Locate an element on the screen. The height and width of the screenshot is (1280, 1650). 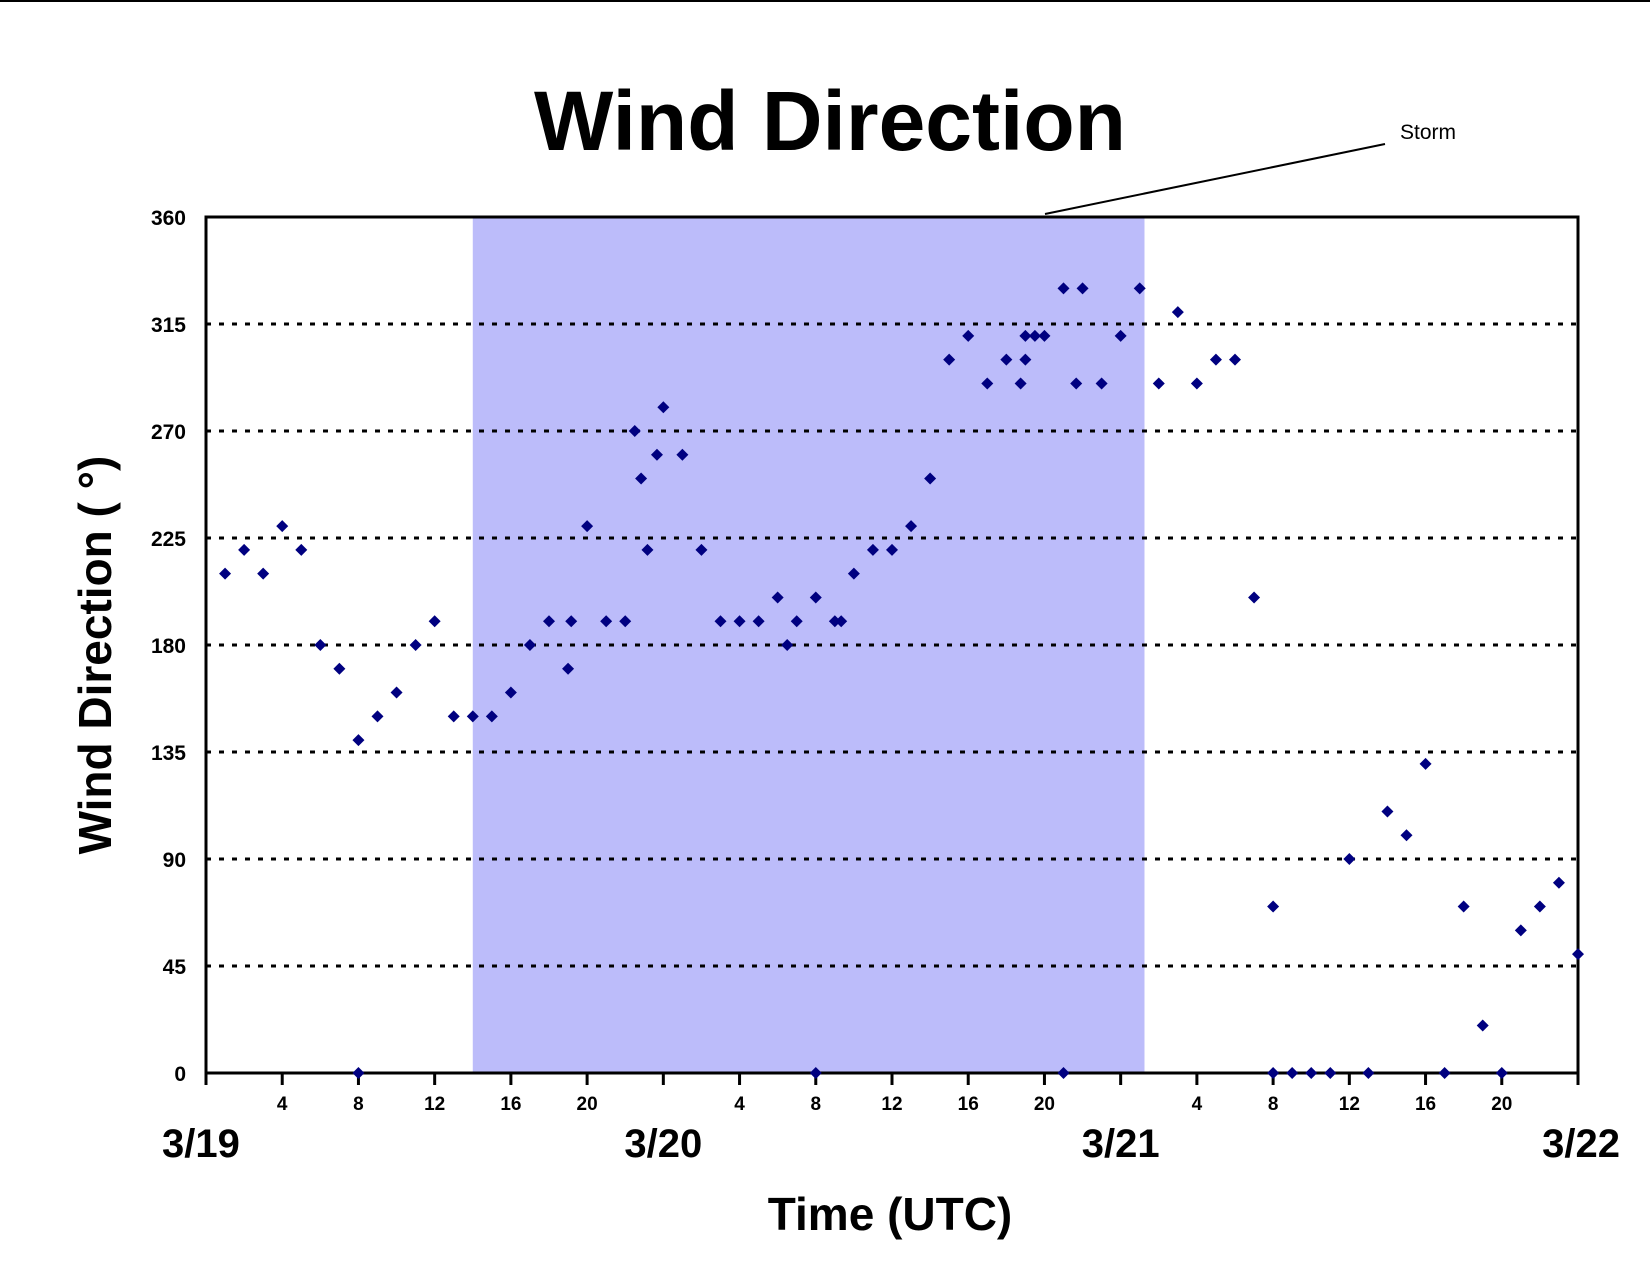
y-tick-label: 45 is located at coordinates (175, 967).